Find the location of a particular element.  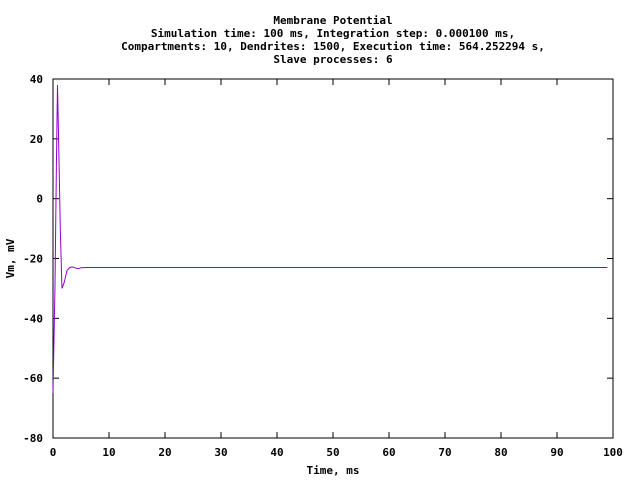

x-tick-label: 10 is located at coordinates (108, 452).